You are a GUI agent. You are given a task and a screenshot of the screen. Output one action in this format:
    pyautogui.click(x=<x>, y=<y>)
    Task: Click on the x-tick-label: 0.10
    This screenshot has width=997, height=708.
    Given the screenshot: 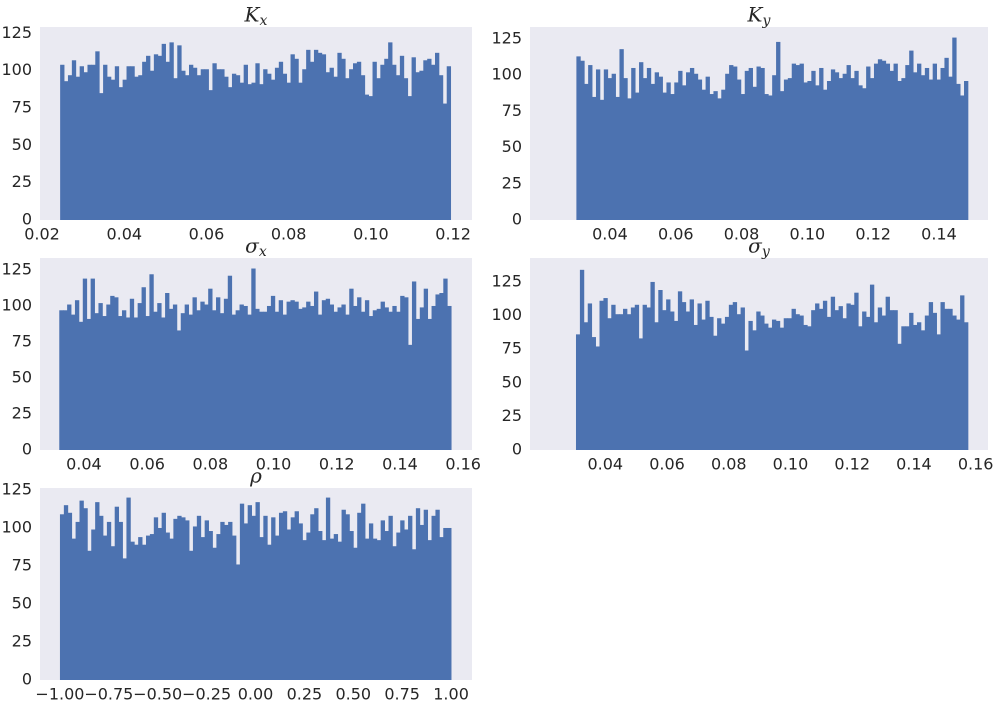 What is the action you would take?
    pyautogui.click(x=808, y=234)
    